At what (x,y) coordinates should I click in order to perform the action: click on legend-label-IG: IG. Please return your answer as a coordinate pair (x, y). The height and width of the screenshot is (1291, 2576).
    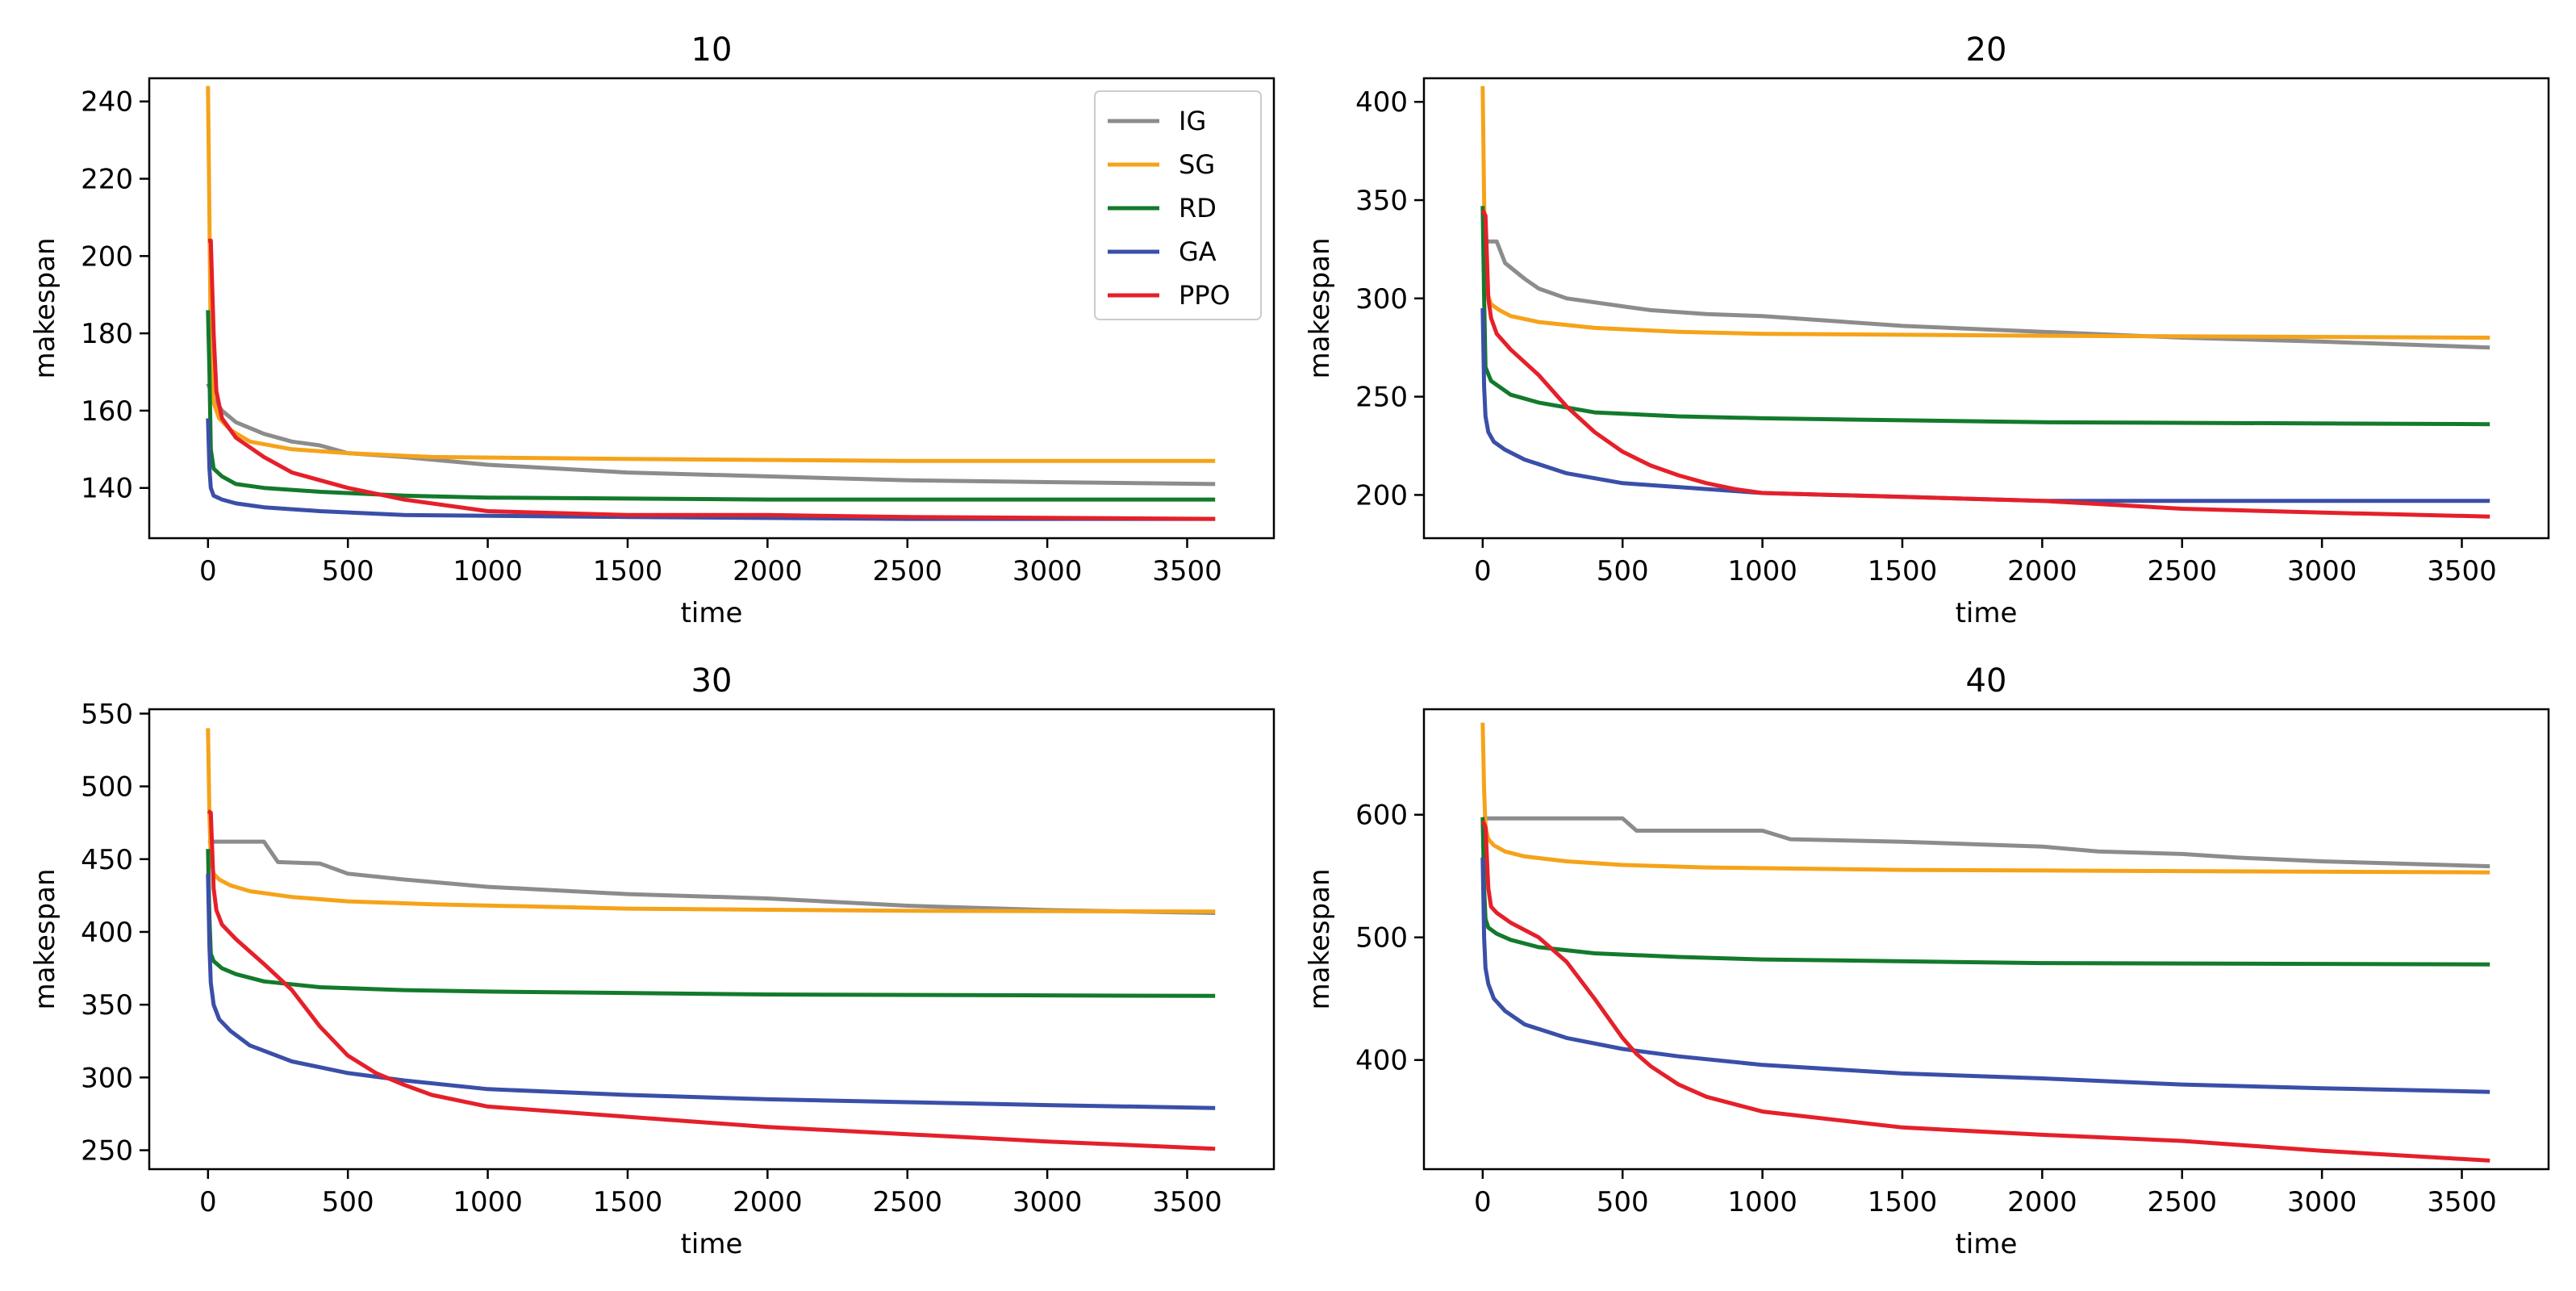
    Looking at the image, I should click on (1192, 121).